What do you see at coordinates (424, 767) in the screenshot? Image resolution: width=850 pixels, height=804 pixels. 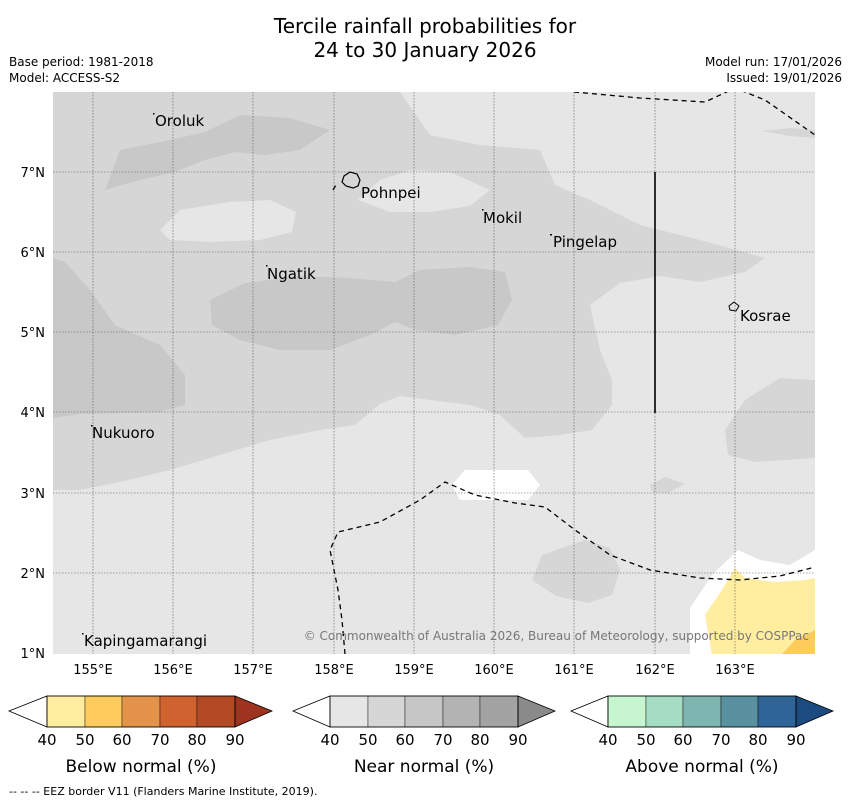 I see `near-normal-legend-title: Near normal (%)` at bounding box center [424, 767].